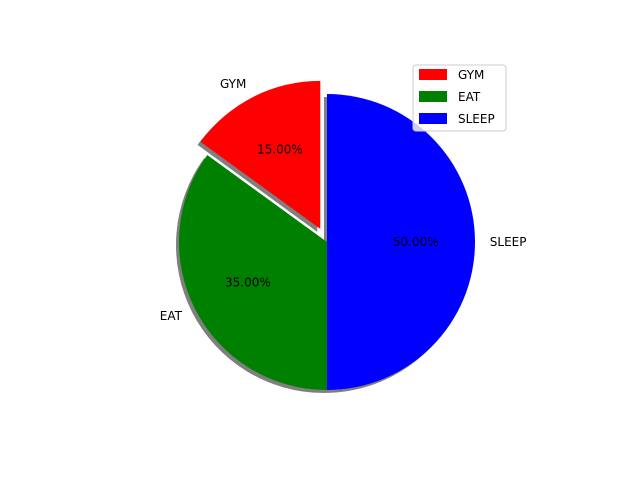  What do you see at coordinates (471, 75) in the screenshot?
I see `legend-label-gym: GYM` at bounding box center [471, 75].